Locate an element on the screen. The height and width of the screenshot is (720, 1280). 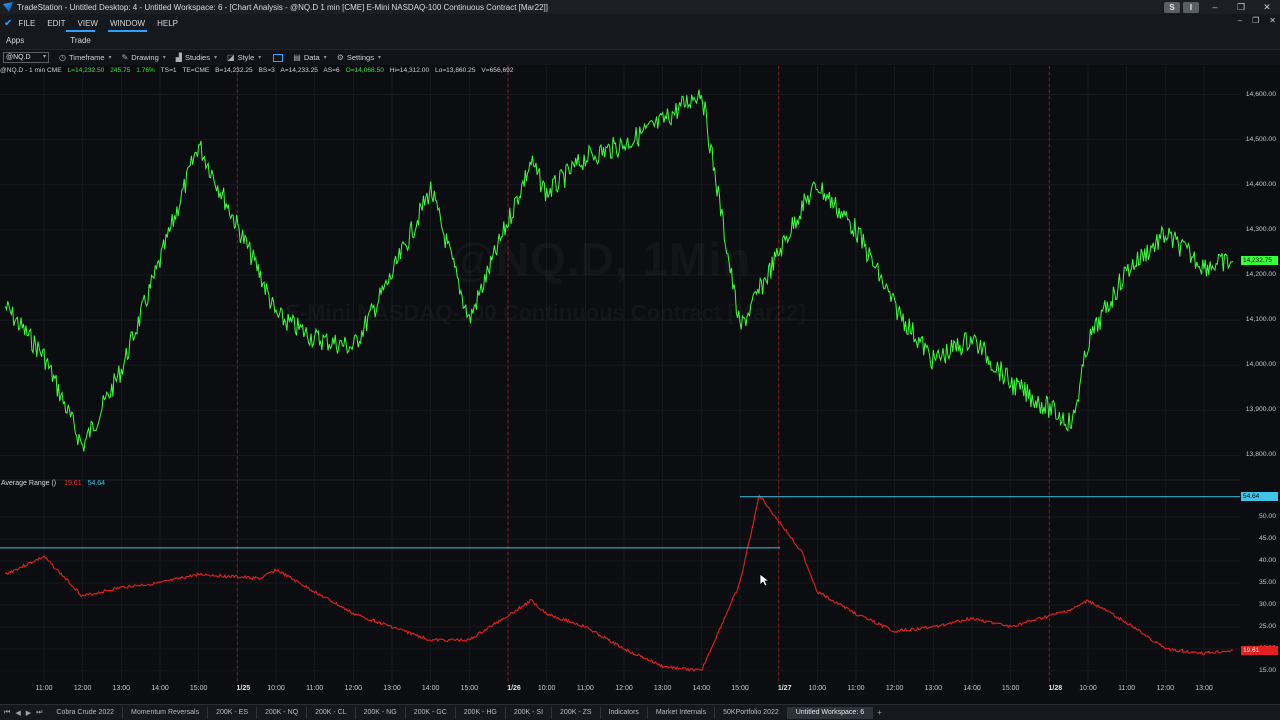
i-button: I is located at coordinates (1191, 7).